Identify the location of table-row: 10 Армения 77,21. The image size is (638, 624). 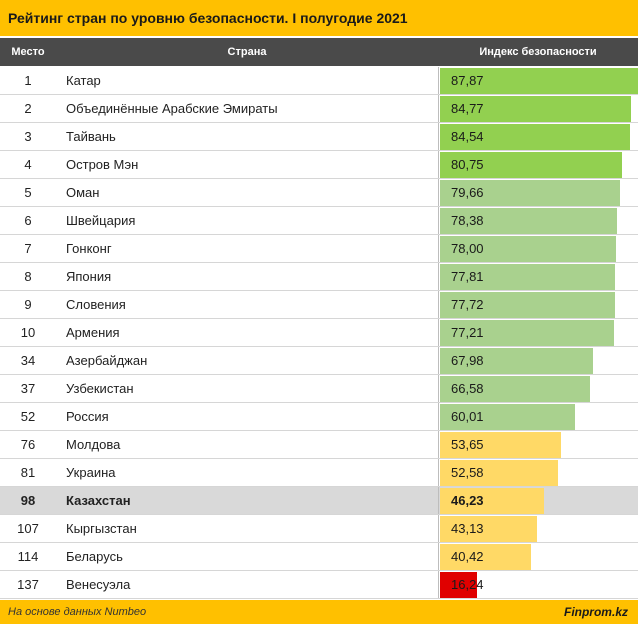
(319, 333).